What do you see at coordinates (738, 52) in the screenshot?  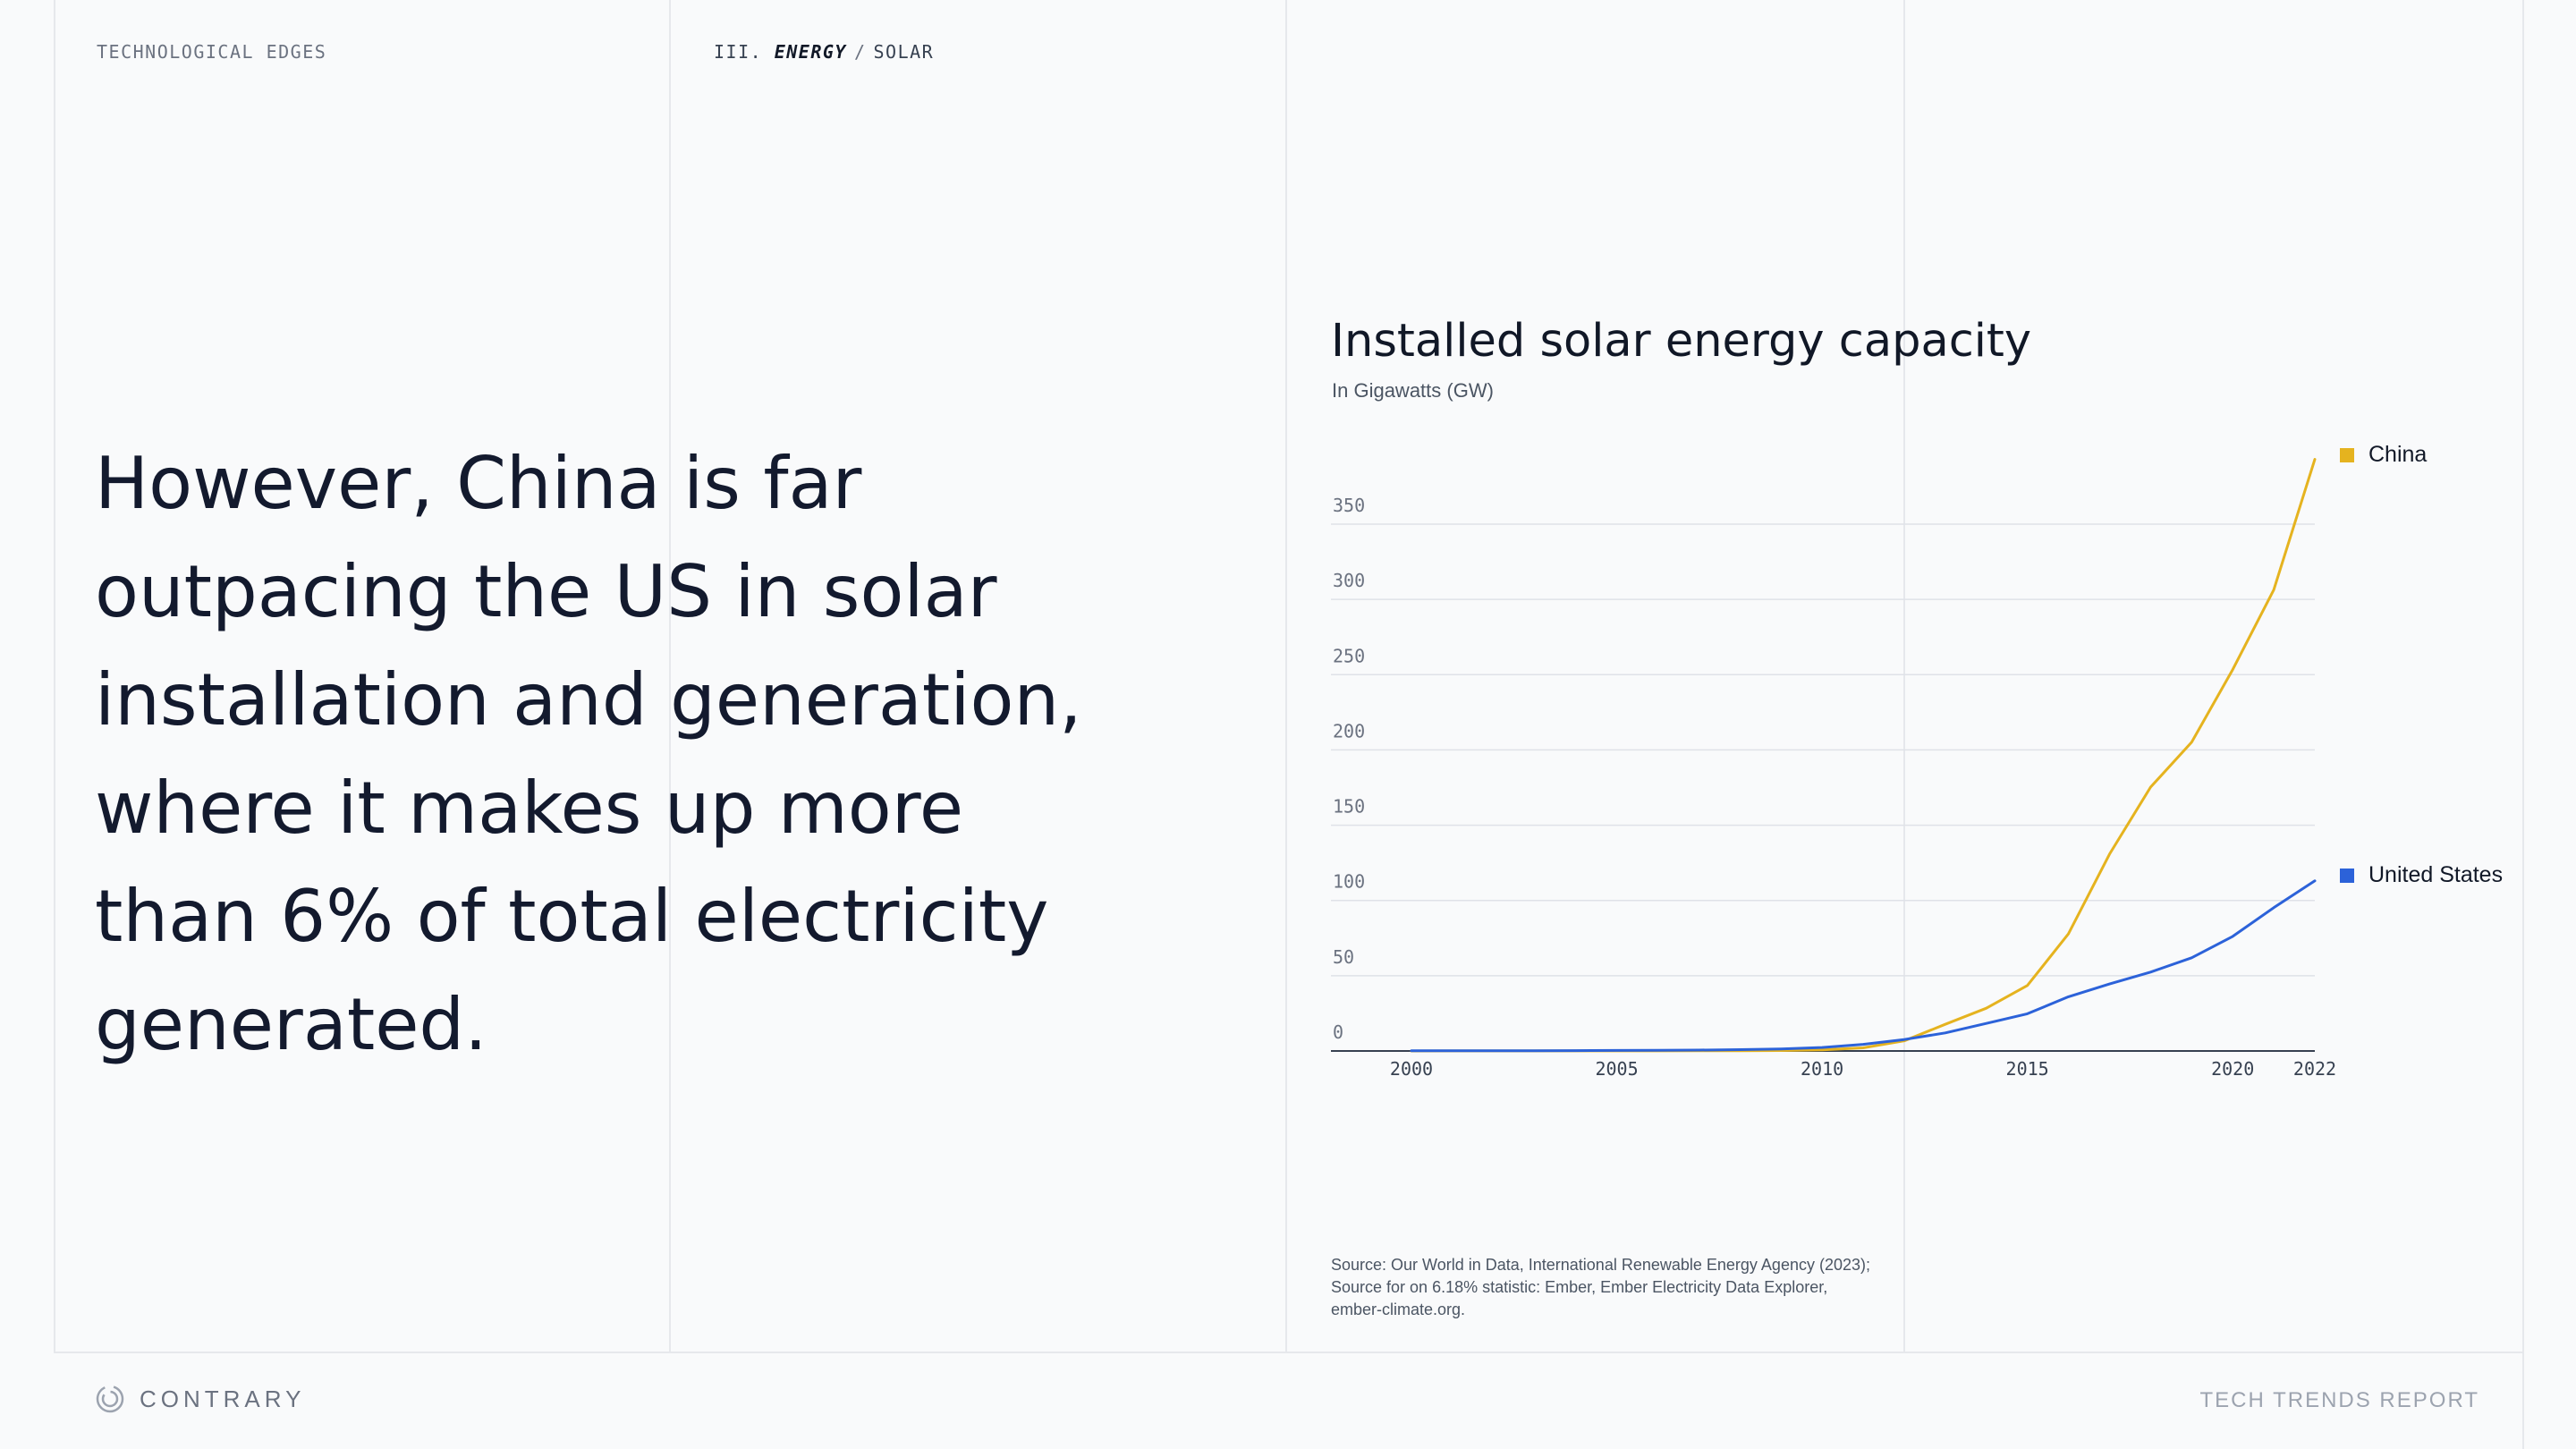 I see `breadcrumb-prefix: III.` at bounding box center [738, 52].